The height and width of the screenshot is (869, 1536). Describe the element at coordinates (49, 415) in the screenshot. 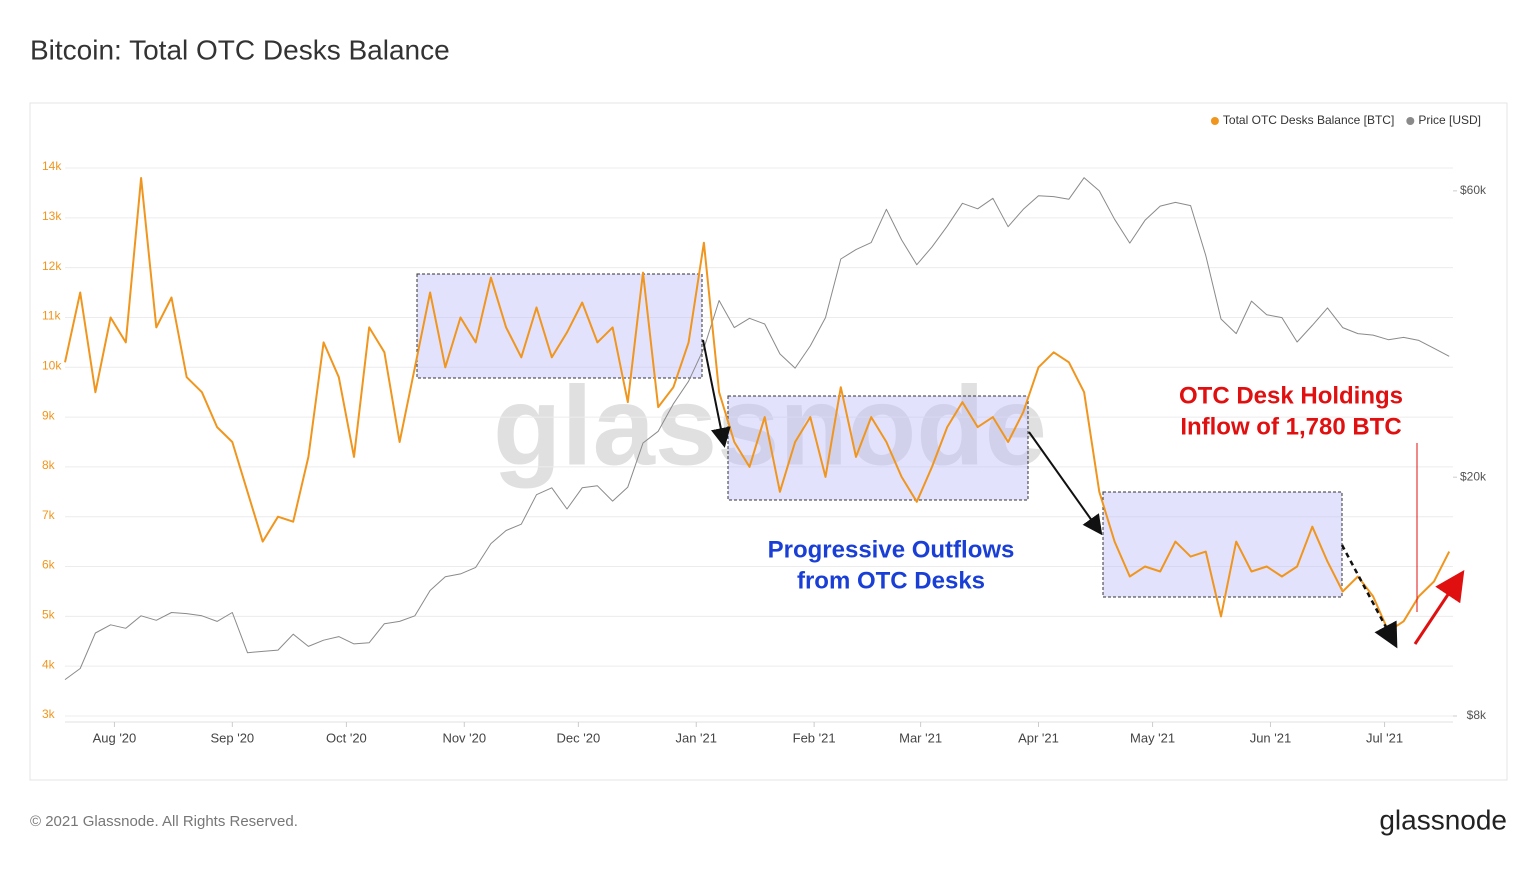

I see `y-tick-label: 9k` at that location.